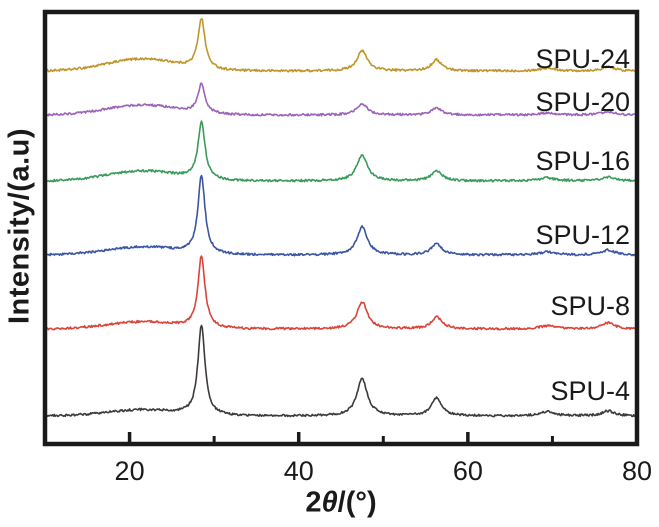 The image size is (659, 527). What do you see at coordinates (582, 161) in the screenshot?
I see `series-label-SPU-16: SPU-16` at bounding box center [582, 161].